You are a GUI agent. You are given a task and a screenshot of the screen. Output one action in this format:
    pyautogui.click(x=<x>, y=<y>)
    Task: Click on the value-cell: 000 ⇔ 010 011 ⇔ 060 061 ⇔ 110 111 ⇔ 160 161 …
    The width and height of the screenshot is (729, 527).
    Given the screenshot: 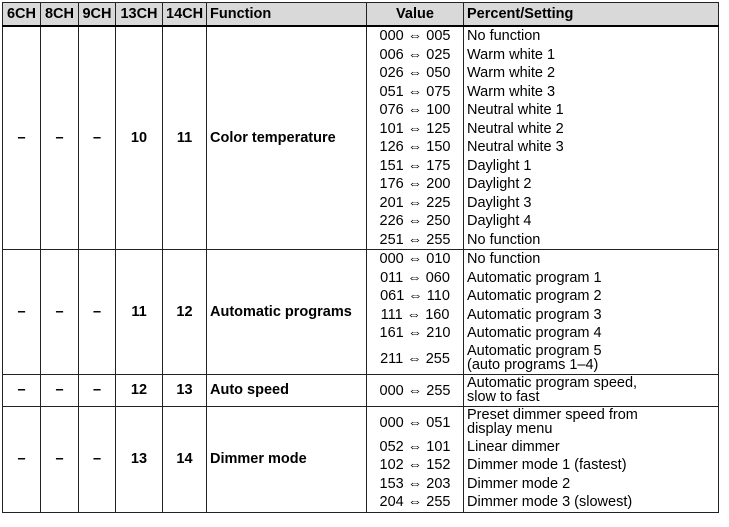 What is the action you would take?
    pyautogui.click(x=415, y=312)
    